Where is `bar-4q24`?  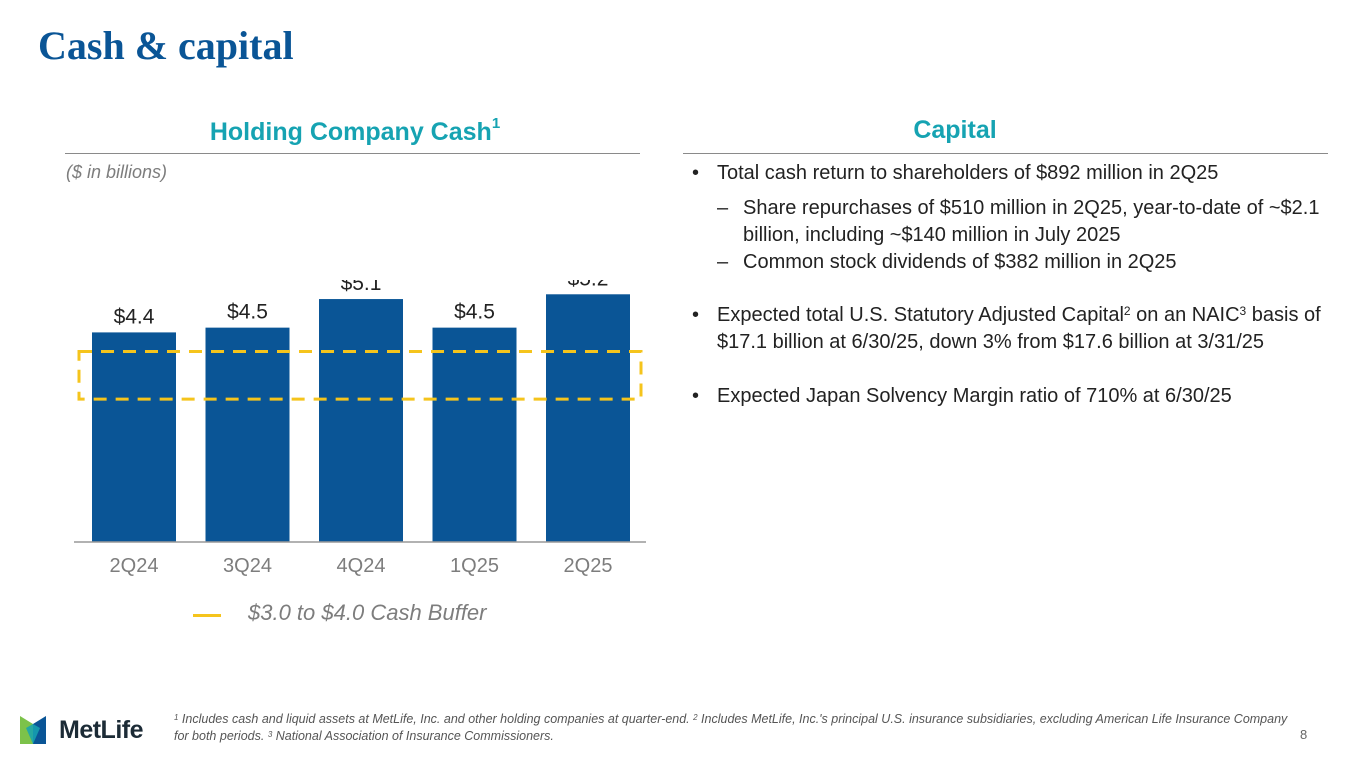
bar-4q24 is located at coordinates (361, 420).